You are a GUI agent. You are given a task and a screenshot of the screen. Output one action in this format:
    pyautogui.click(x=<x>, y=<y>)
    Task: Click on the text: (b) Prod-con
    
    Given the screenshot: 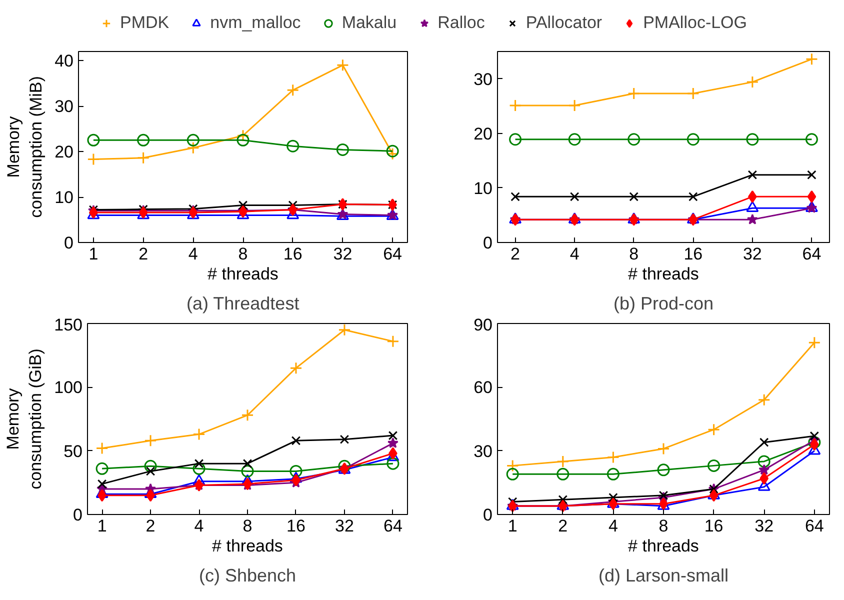 What is the action you would take?
    pyautogui.click(x=663, y=304)
    